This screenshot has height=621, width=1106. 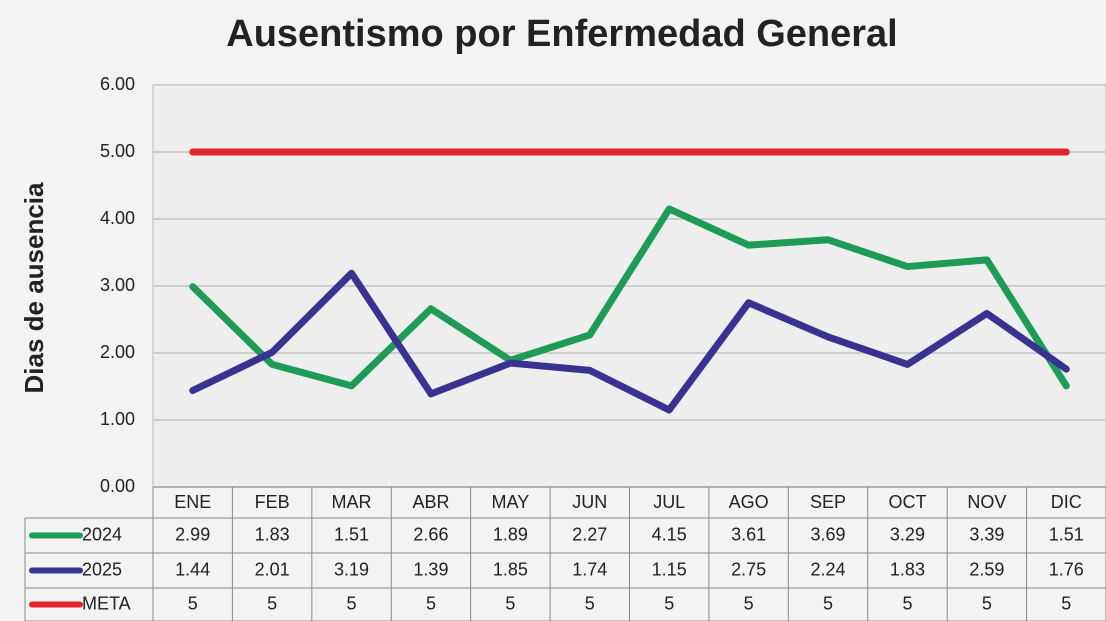 What do you see at coordinates (589, 569) in the screenshot?
I see `table-value: 1.74` at bounding box center [589, 569].